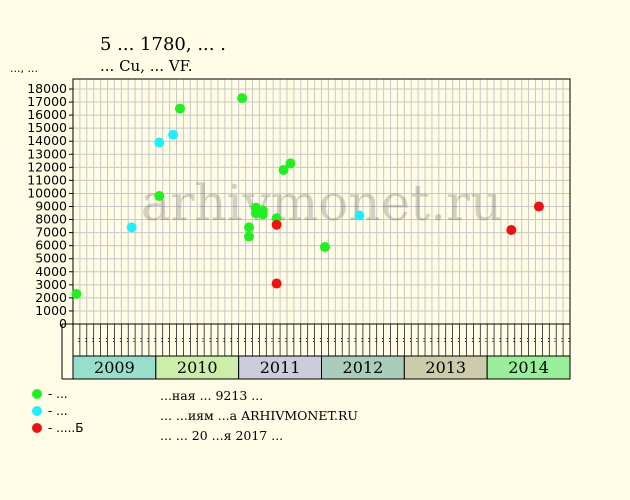  I want to click on y-tick-label: 7000, so click(51, 232).